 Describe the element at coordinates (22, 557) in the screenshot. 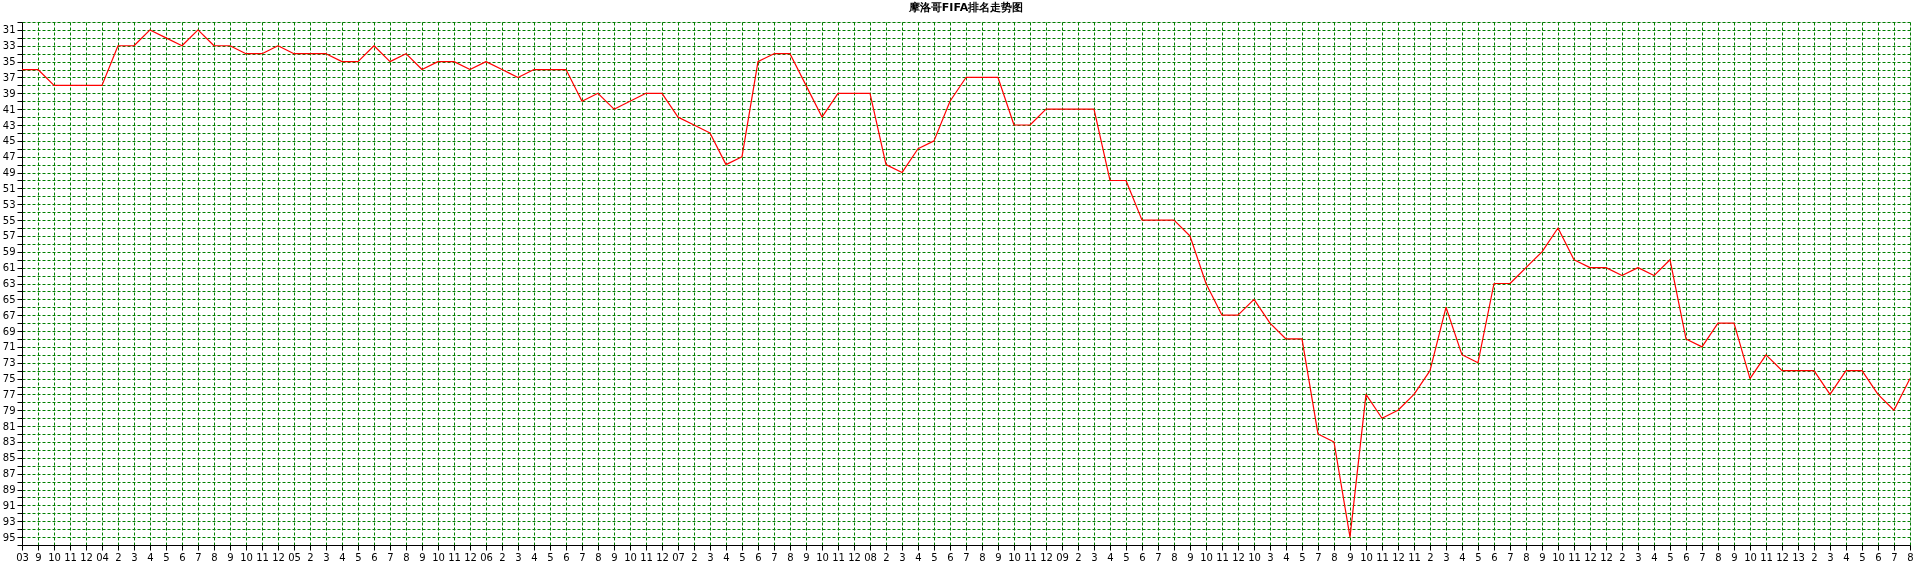

I see `x-tick-label: 03` at that location.